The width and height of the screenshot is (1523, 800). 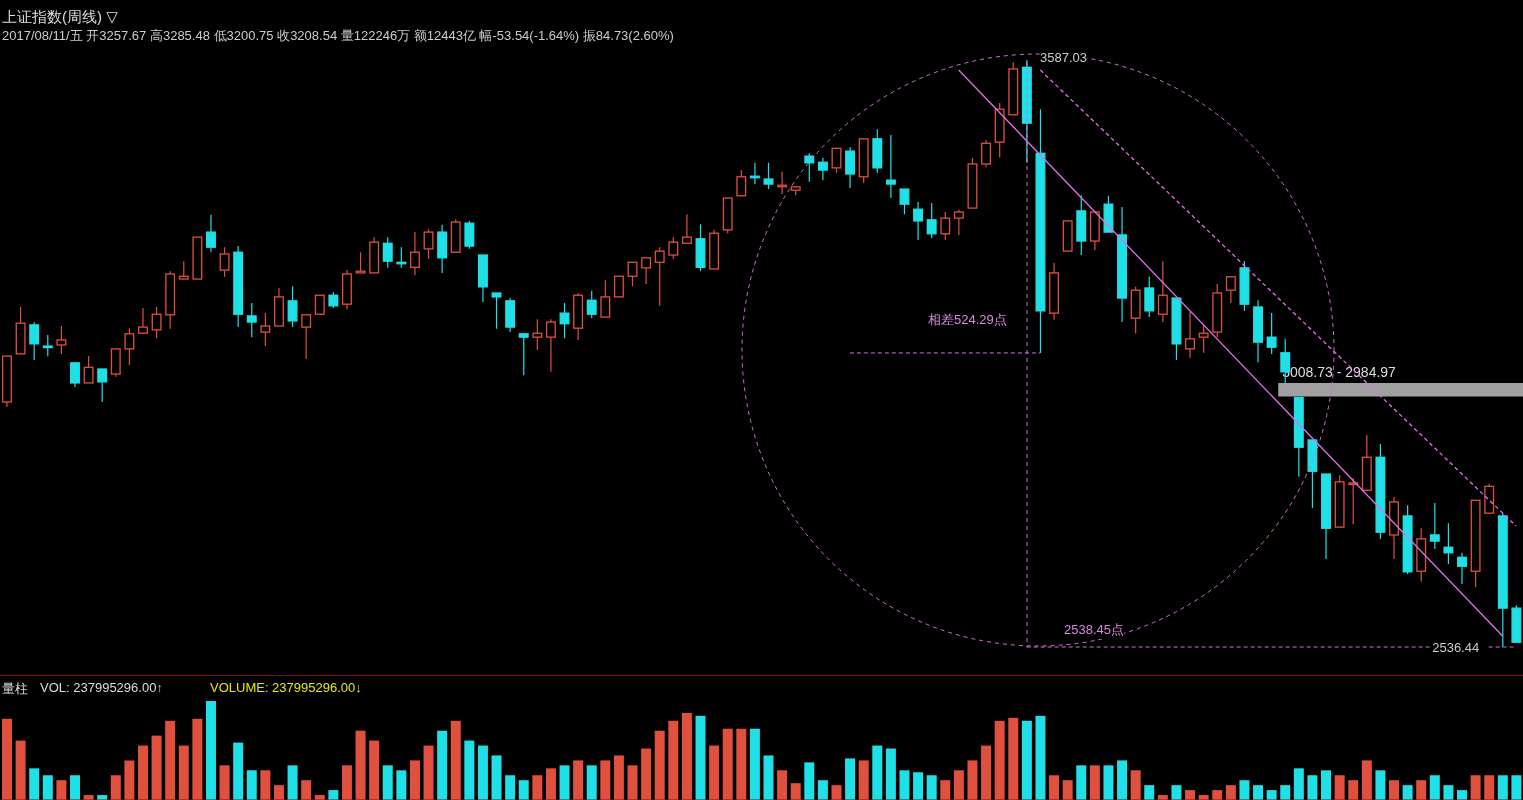 What do you see at coordinates (338, 36) in the screenshot?
I see `chart-subtitle: 2017/08/11/五 开3257.67 高3285.48 低3200.75 收3208.54 量122246万 额12443亿 幅-53.54(-1.64%) 振84.73(2.60%)` at bounding box center [338, 36].